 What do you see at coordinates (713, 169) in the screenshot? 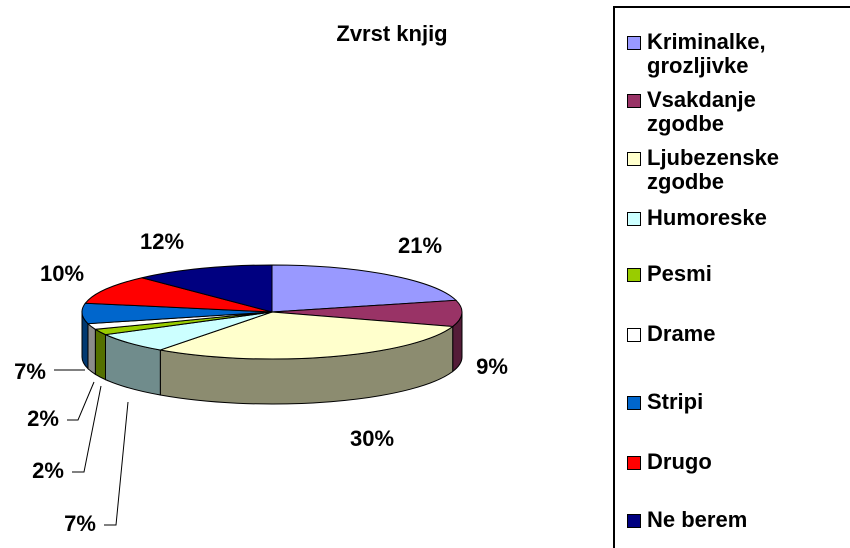
I see `legend-label: Ljubezenske zgodbe` at bounding box center [713, 169].